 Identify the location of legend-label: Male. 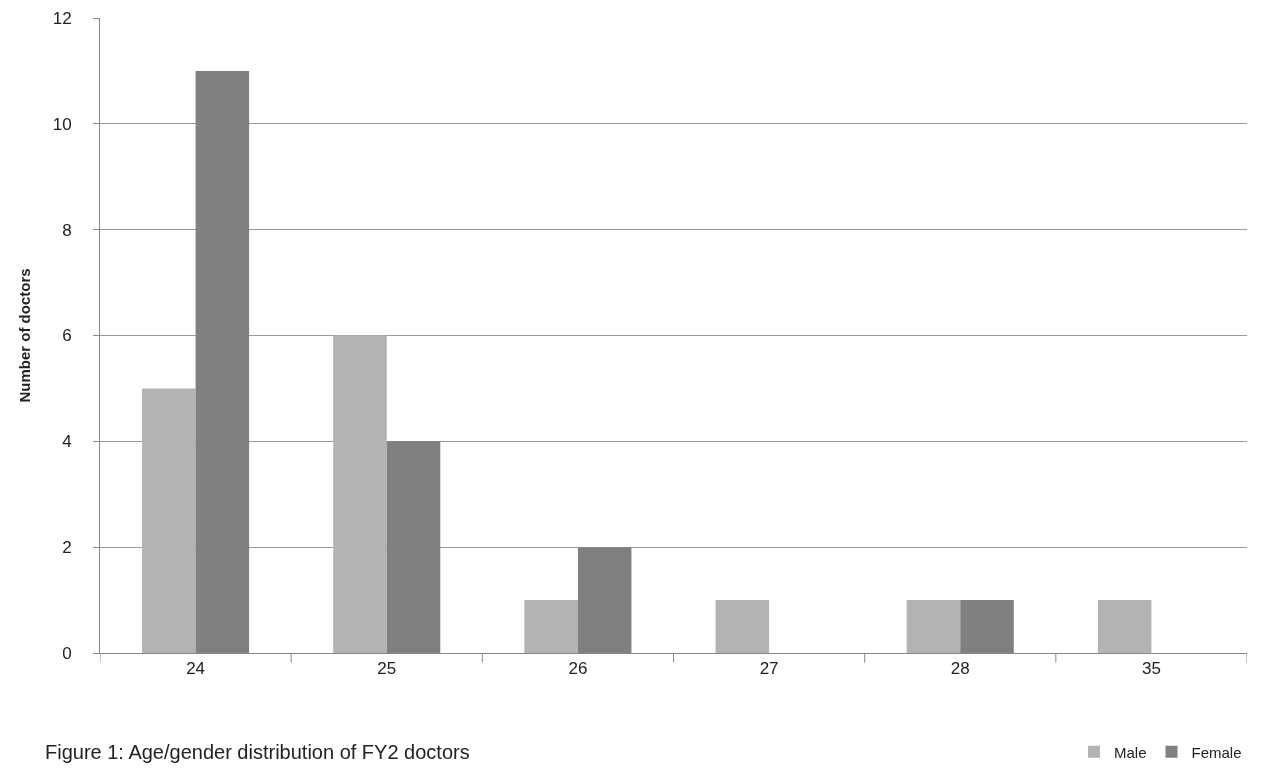
(1130, 752).